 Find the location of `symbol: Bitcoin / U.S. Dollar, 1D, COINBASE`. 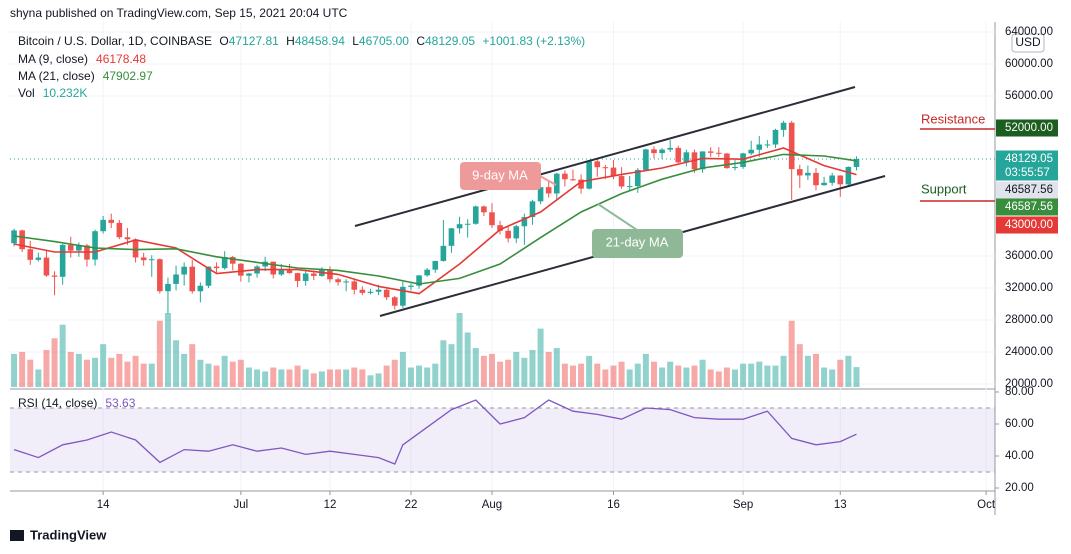

symbol: Bitcoin / U.S. Dollar, 1D, COINBASE is located at coordinates (115, 41).